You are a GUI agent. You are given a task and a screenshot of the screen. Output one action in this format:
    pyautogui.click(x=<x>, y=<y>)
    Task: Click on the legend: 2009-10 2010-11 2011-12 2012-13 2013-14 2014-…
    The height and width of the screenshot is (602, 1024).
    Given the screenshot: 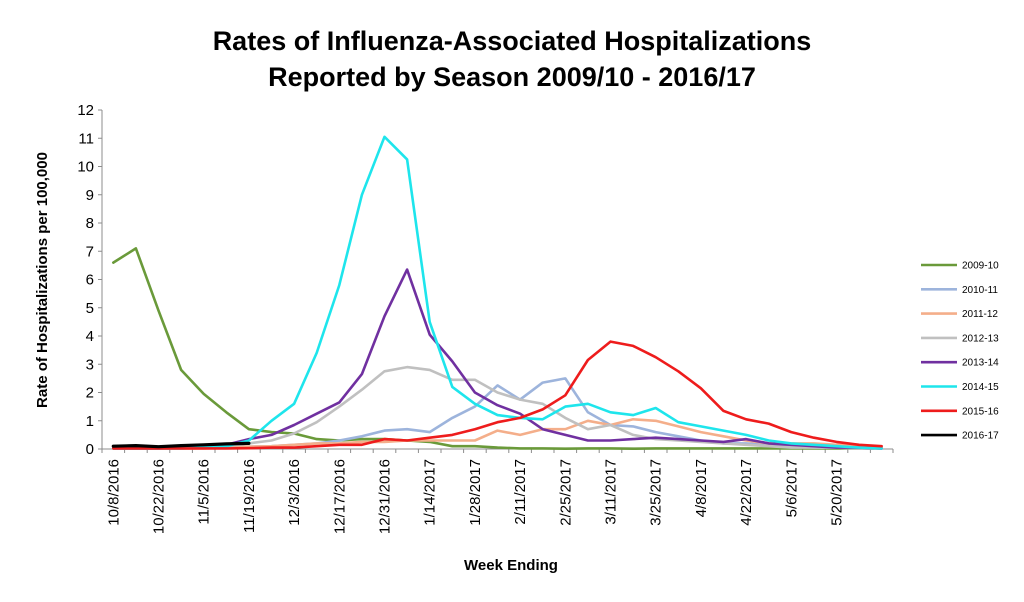 What is the action you would take?
    pyautogui.click(x=960, y=351)
    